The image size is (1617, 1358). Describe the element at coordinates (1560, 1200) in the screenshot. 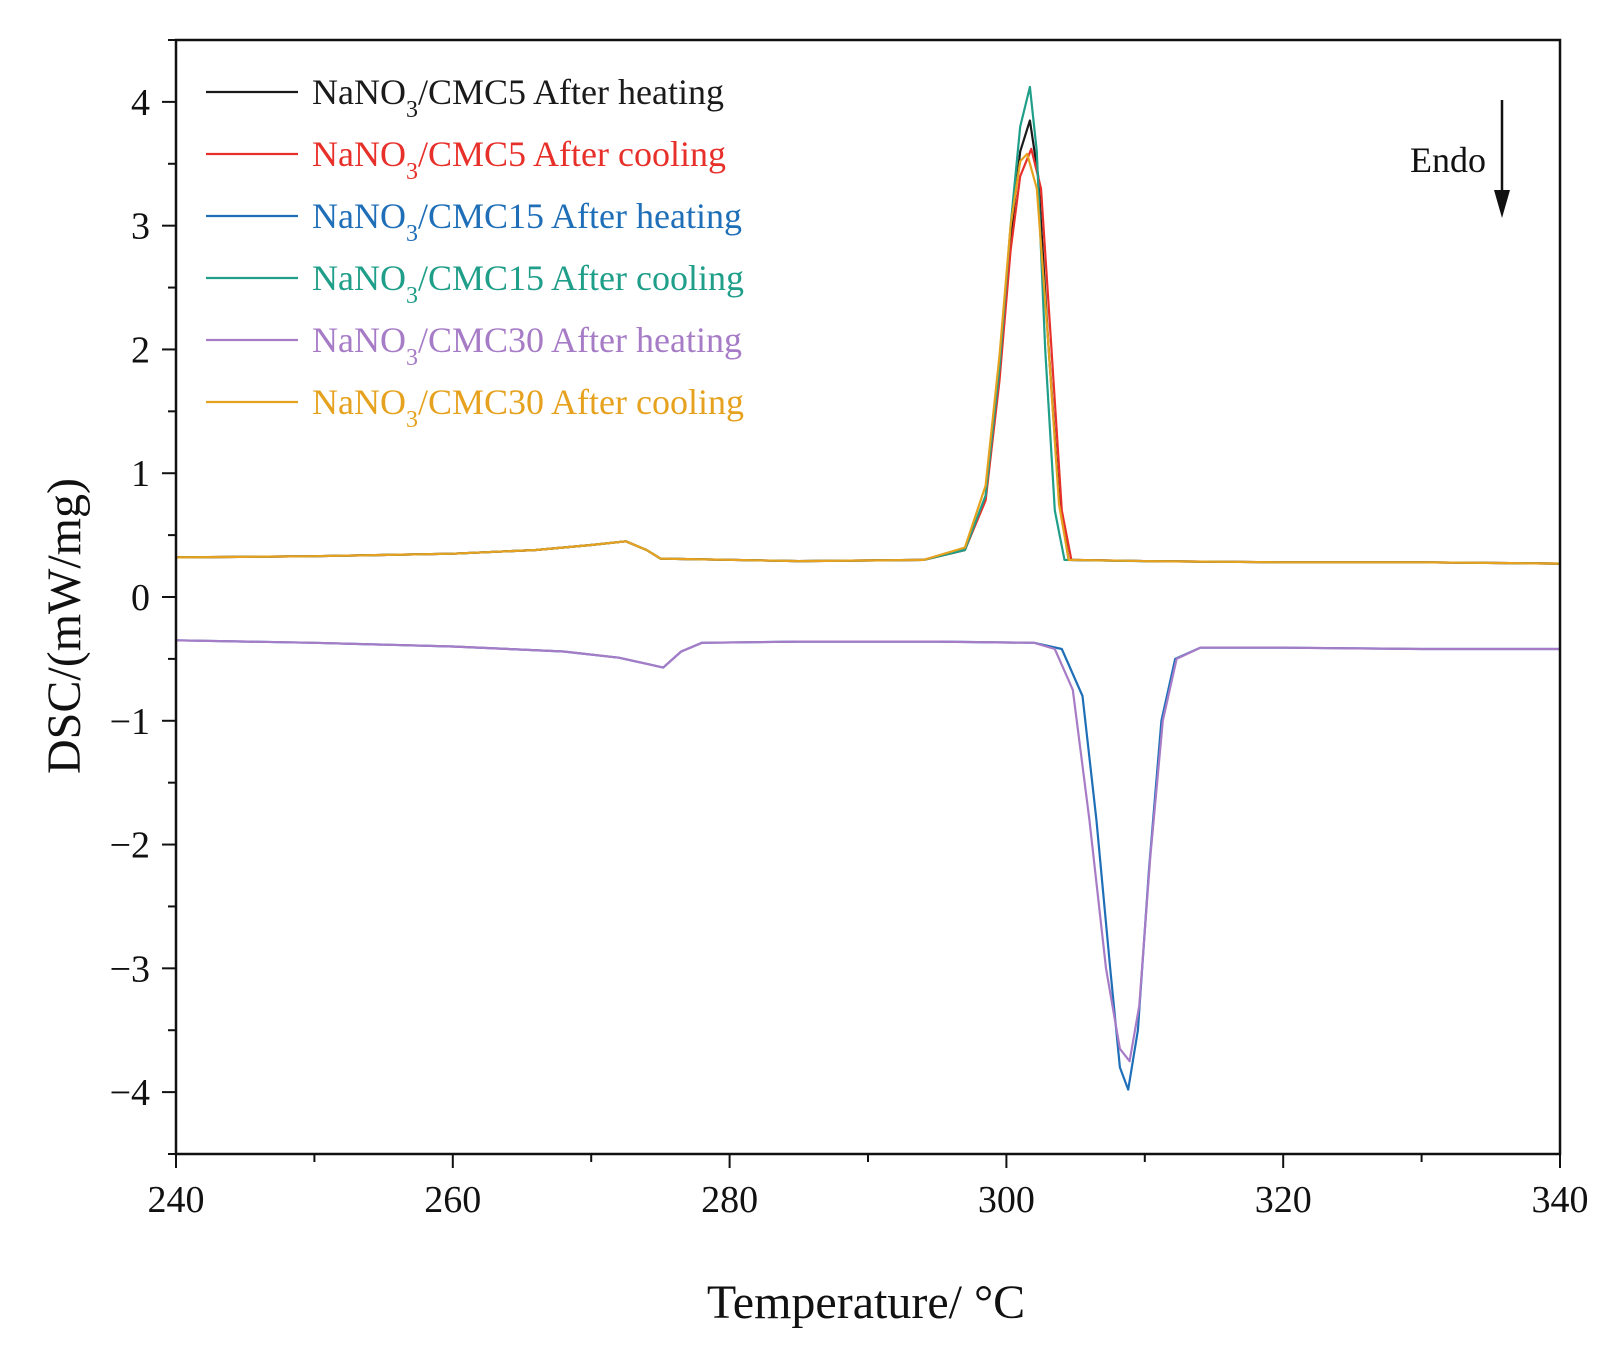

I see `x-tick-label: 340` at that location.